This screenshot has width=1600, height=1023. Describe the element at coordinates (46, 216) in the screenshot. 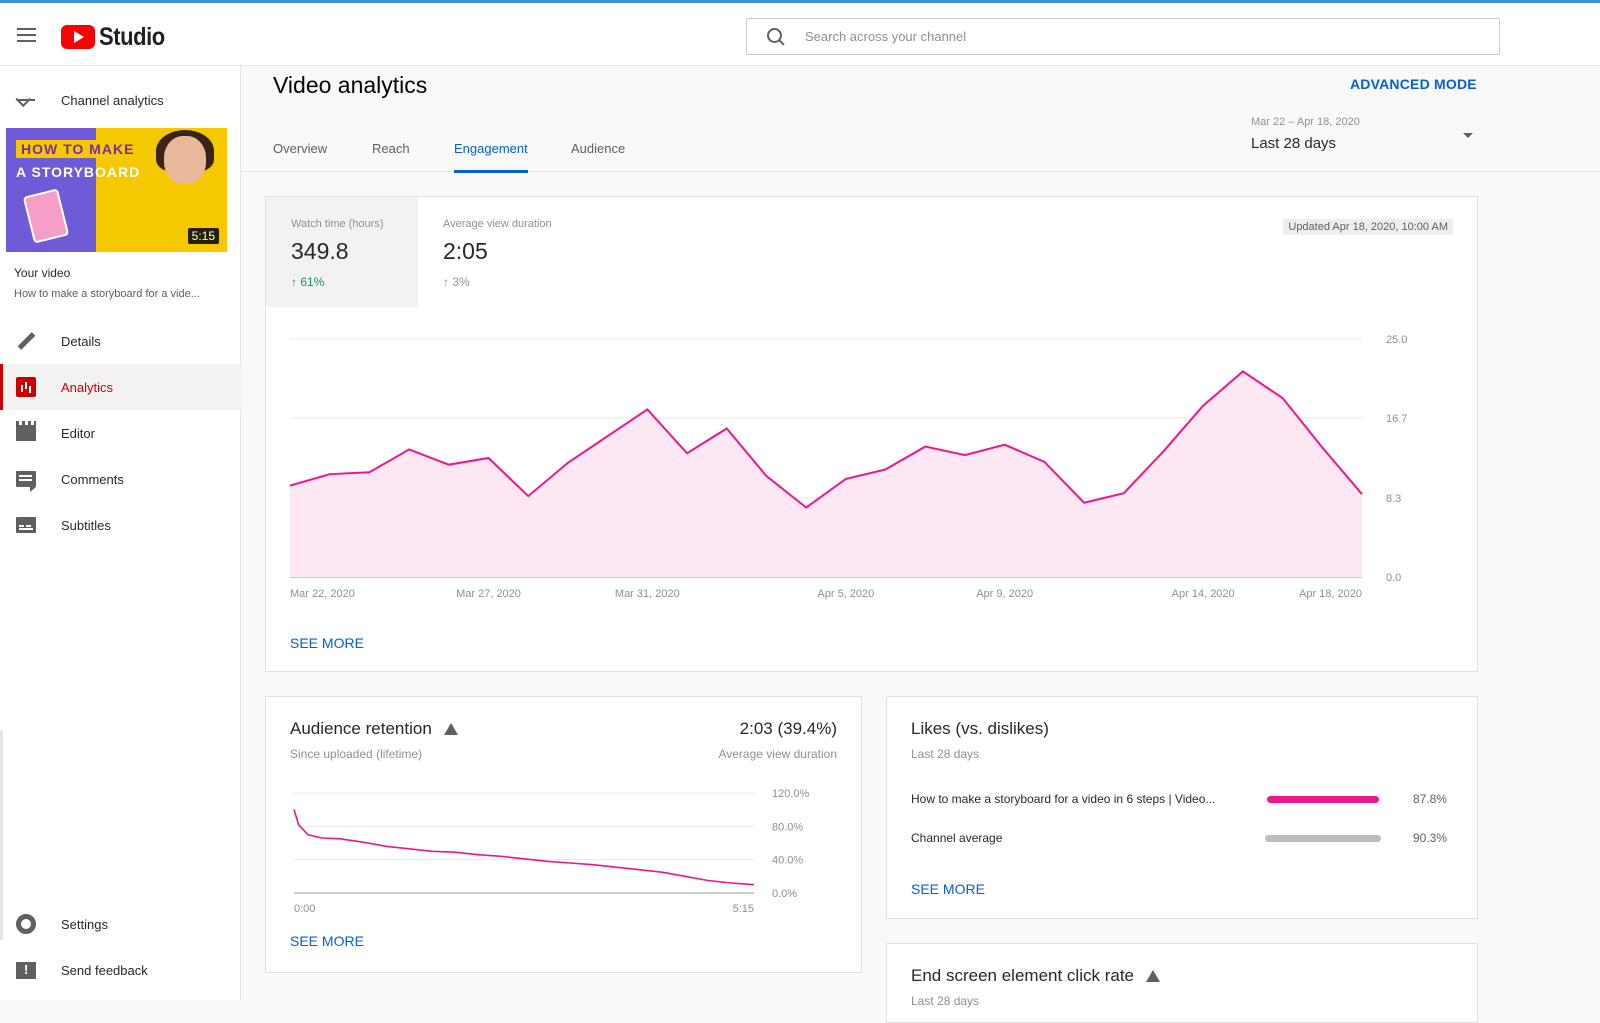

I see `thumbnail-notebook-icon` at that location.